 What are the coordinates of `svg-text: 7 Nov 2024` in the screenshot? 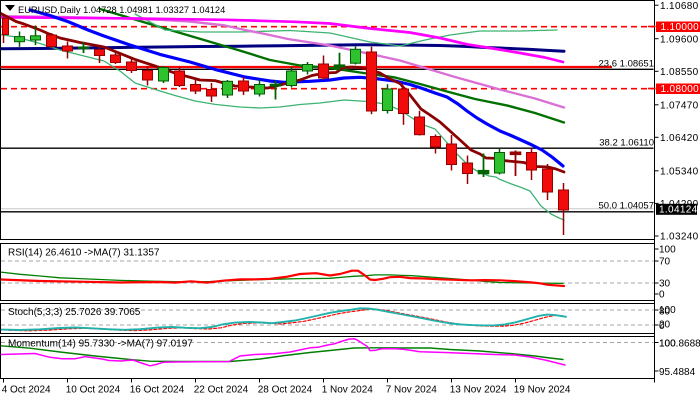 It's located at (412, 389).